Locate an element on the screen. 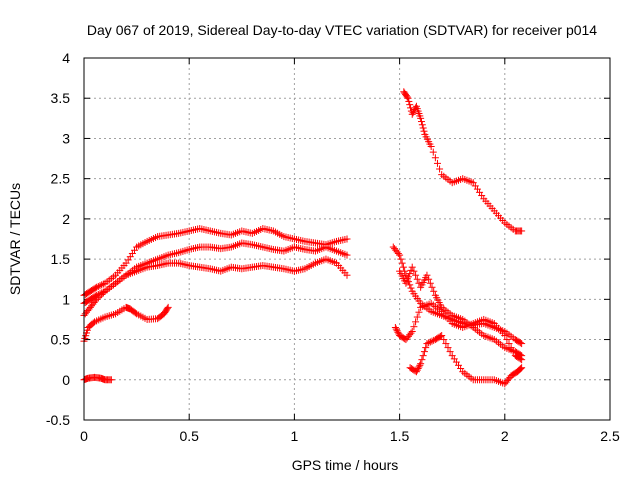 The width and height of the screenshot is (640, 480). x-tick-label: 0.5 is located at coordinates (189, 436).